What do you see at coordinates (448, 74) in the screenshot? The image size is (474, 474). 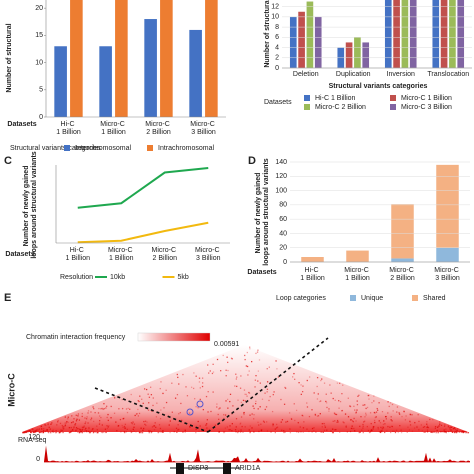 I see `x-tick-label: Translocation` at bounding box center [448, 74].